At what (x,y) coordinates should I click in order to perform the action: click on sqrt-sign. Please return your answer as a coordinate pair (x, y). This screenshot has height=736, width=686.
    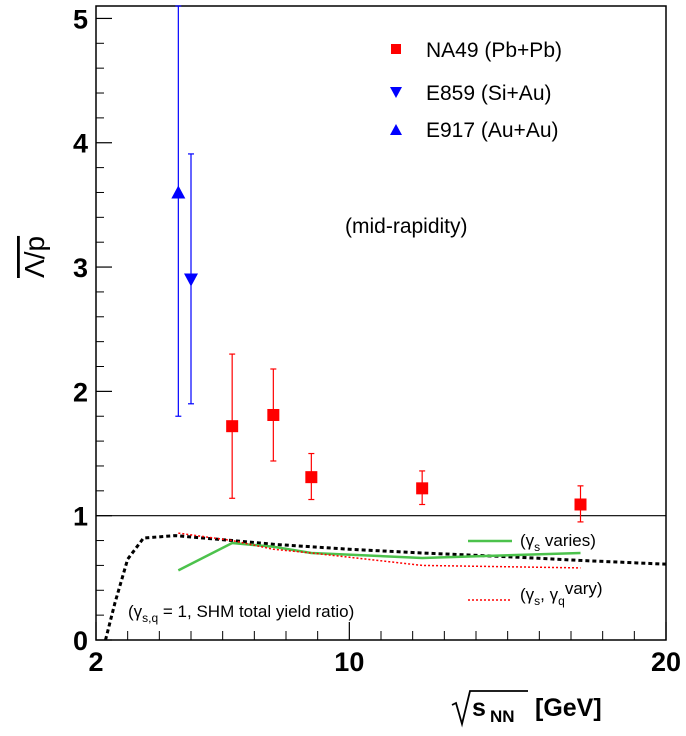
    Looking at the image, I should click on (489, 709).